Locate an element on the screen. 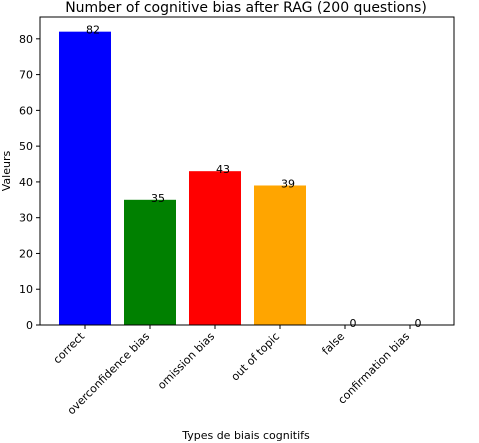 This screenshot has width=479, height=443. data-label-confirmation-bias: 0 is located at coordinates (418, 323).